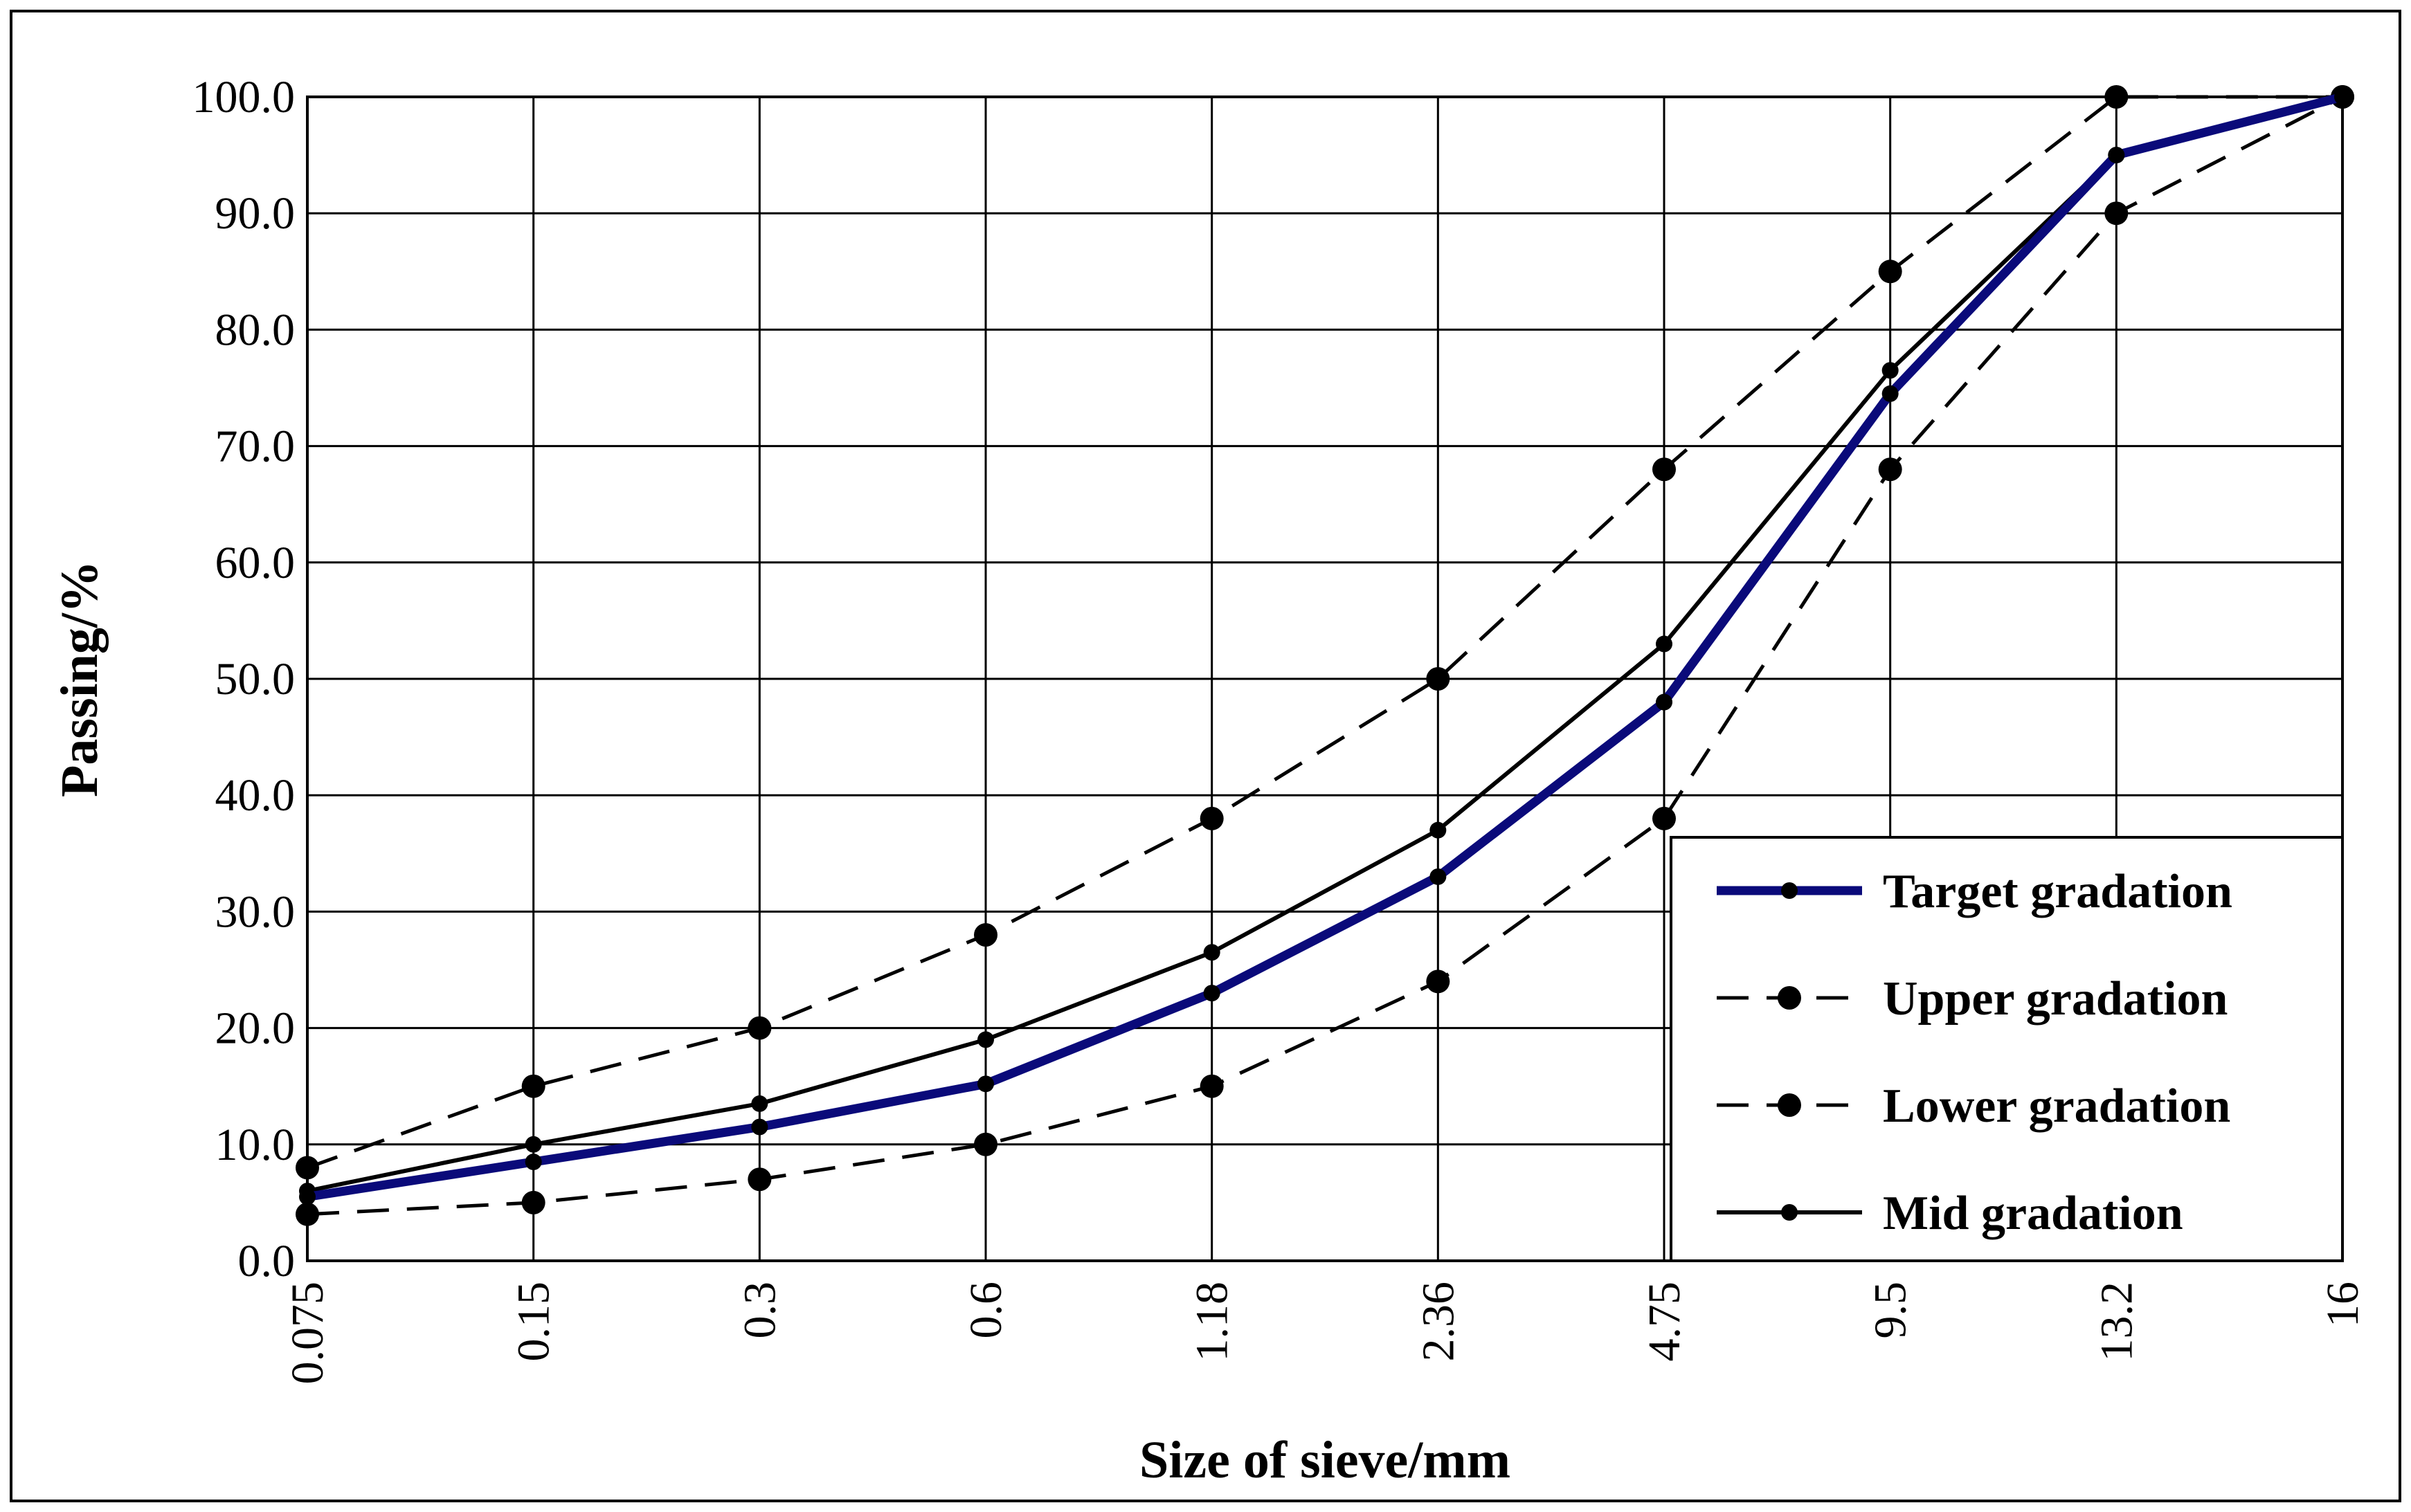 Image resolution: width=2411 pixels, height=1512 pixels. Describe the element at coordinates (307, 1333) in the screenshot. I see `x-tick-label: 0.075` at that location.